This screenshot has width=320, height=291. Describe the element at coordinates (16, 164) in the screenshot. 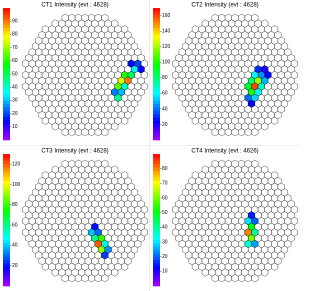

I see `z-tick-label: 120` at that location.